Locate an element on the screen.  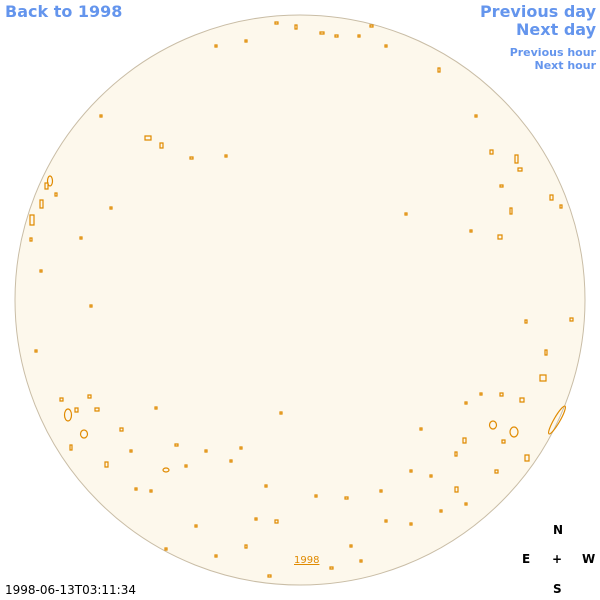
back-link: Back to 1998 is located at coordinates (64, 11).